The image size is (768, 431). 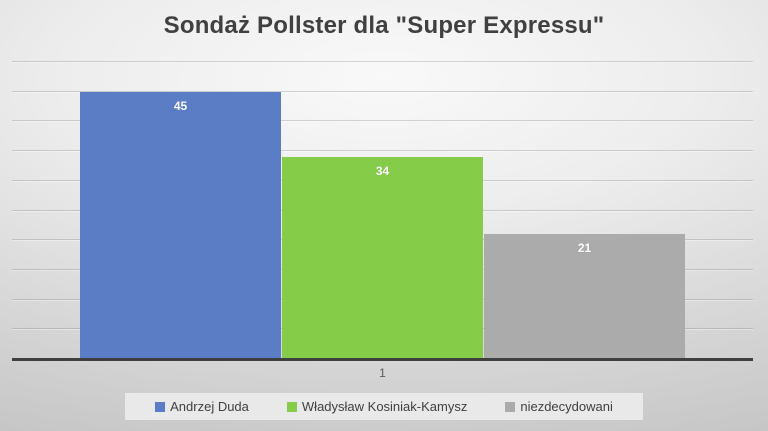 What do you see at coordinates (180, 105) in the screenshot?
I see `bar-value-label-andrzej-duda: 45` at bounding box center [180, 105].